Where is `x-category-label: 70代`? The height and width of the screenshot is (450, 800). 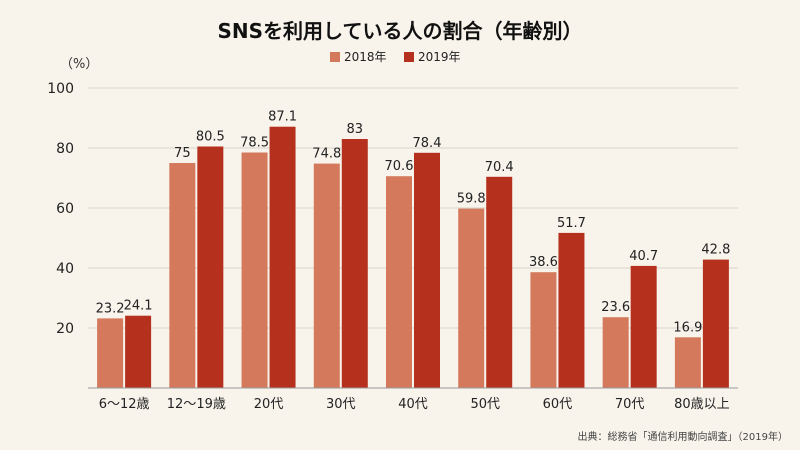
x-category-label: 70代 is located at coordinates (630, 404).